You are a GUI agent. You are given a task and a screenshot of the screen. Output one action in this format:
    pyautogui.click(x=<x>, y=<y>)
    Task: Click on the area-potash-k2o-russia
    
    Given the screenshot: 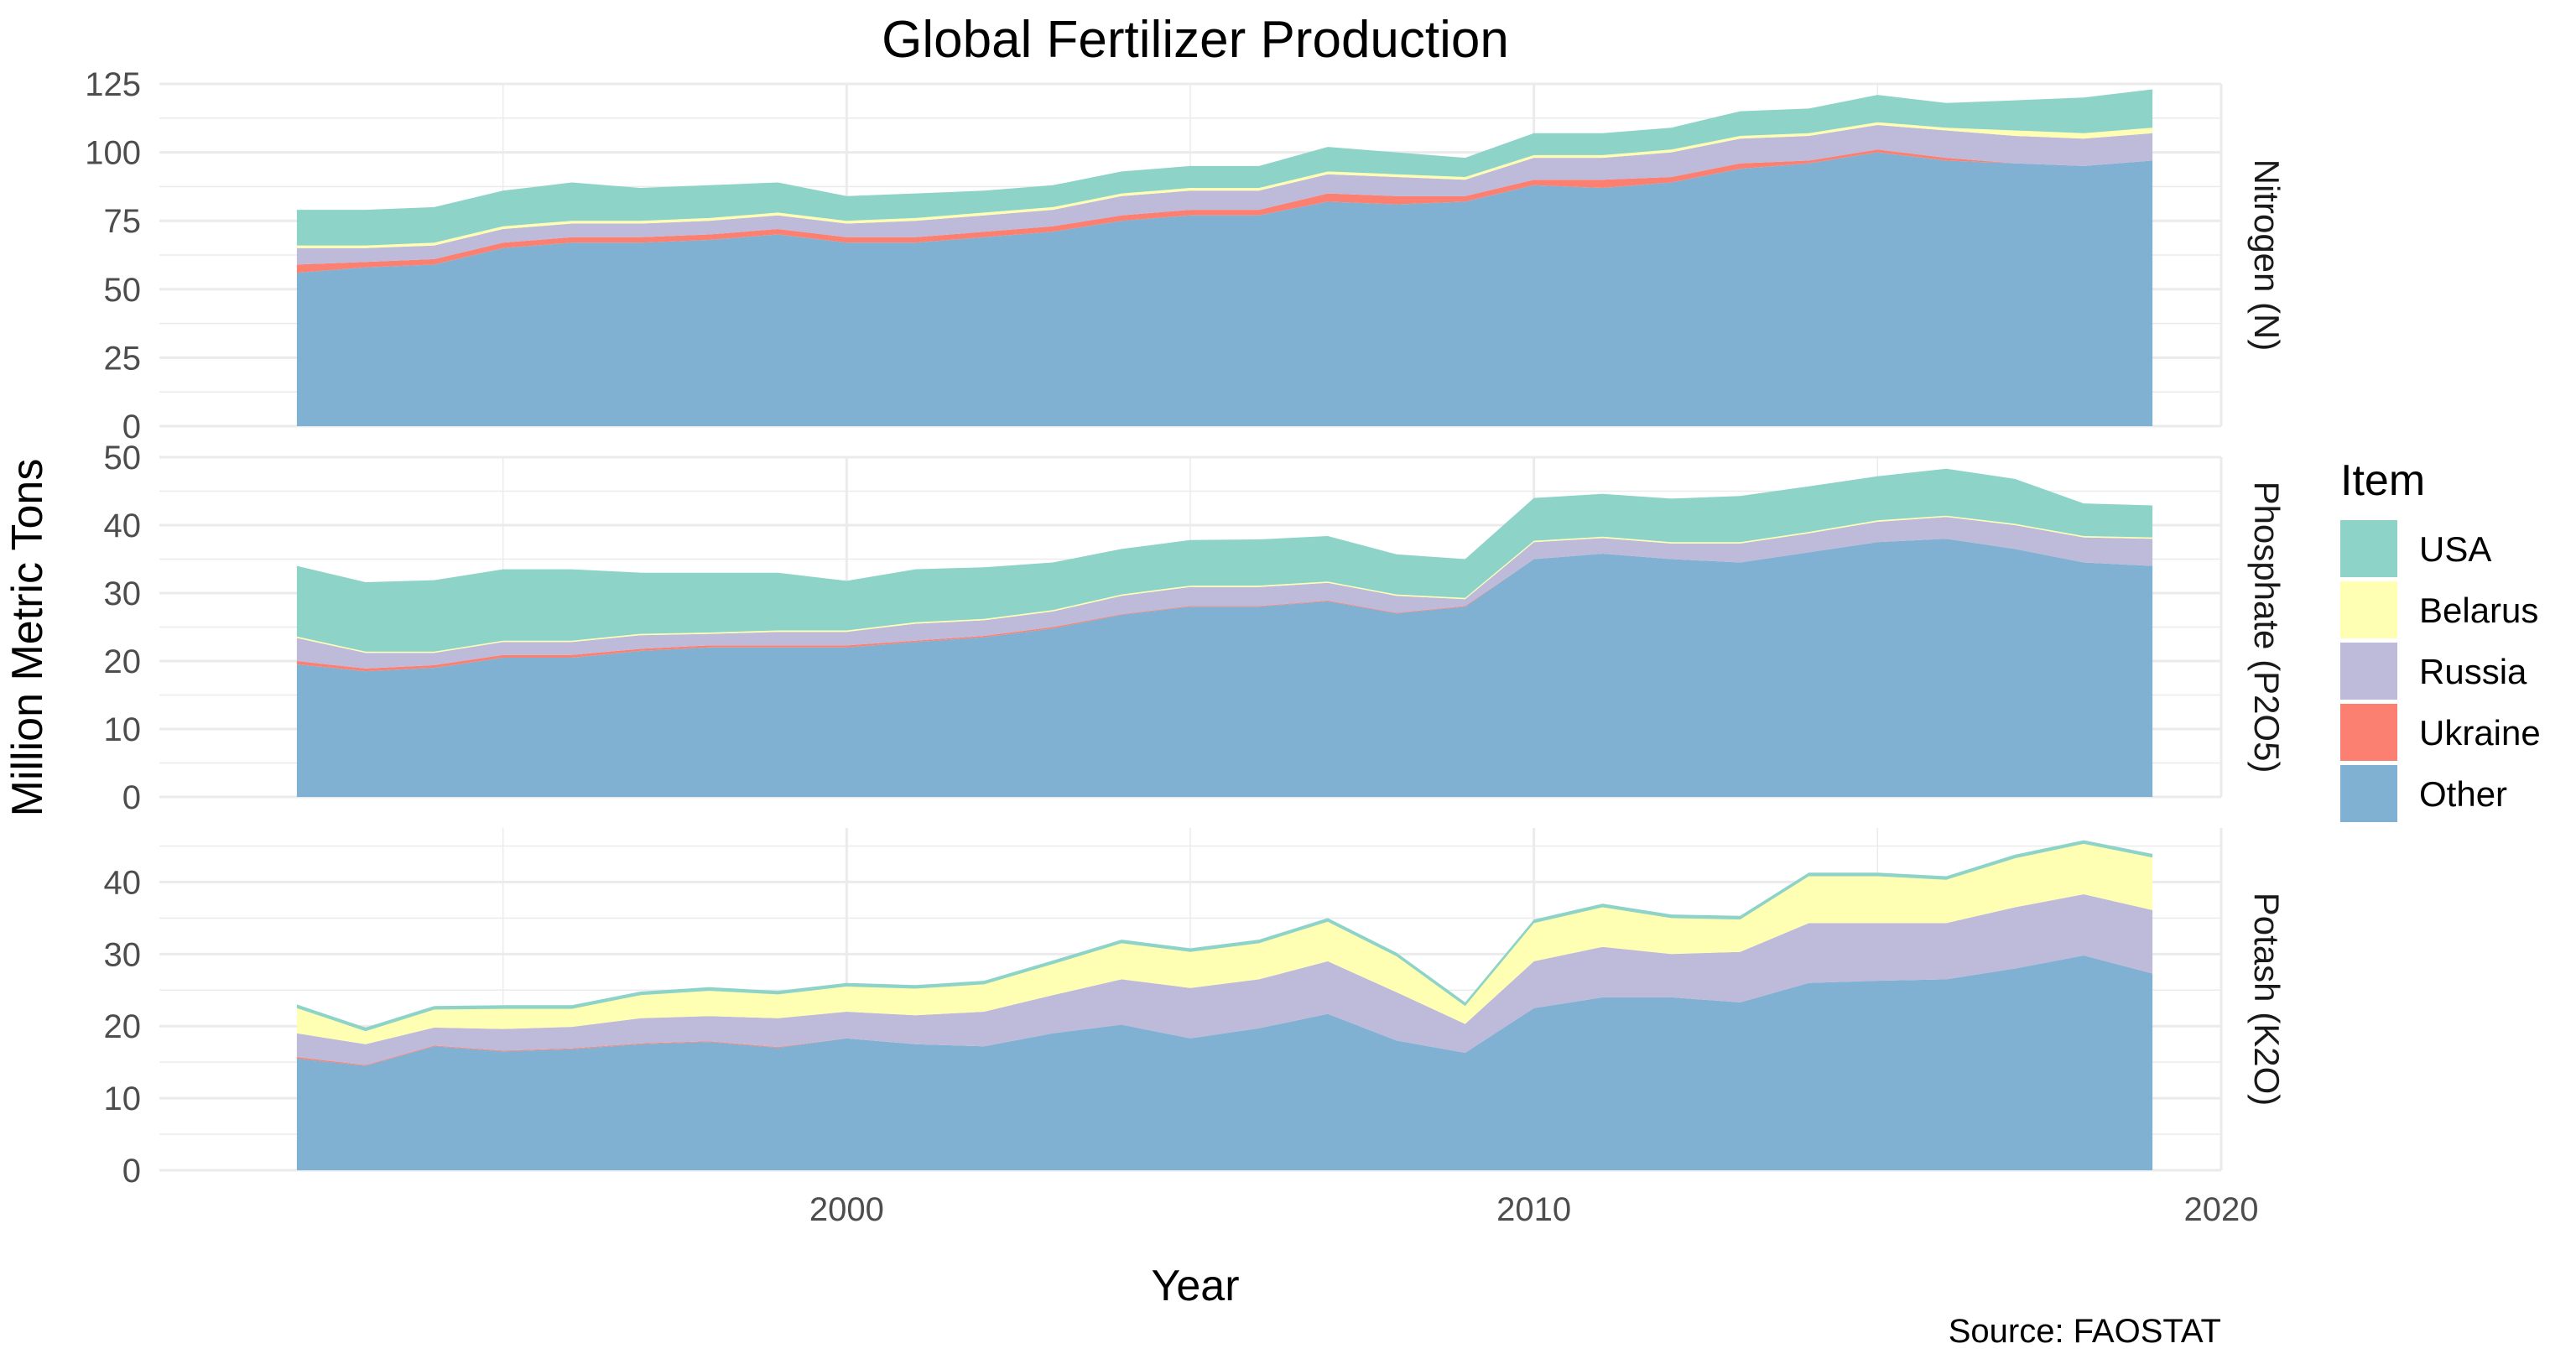 What is the action you would take?
    pyautogui.click(x=1224, y=980)
    